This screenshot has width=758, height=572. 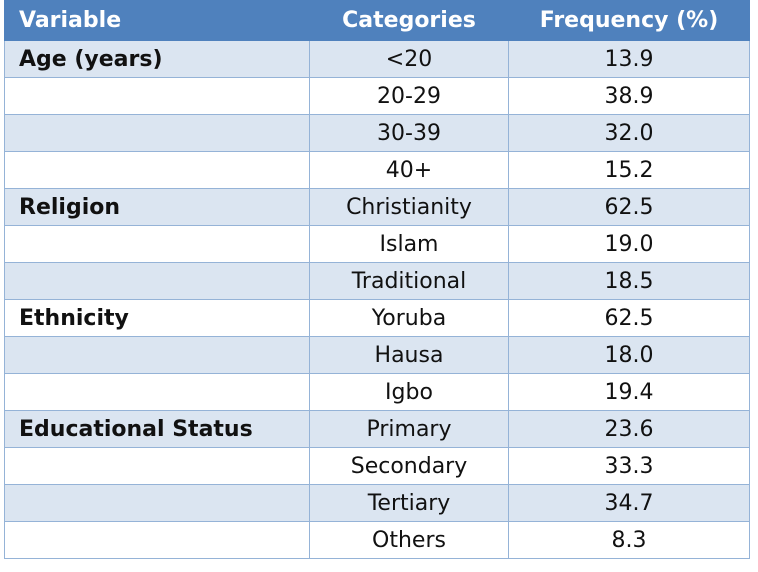 What do you see at coordinates (409, 96) in the screenshot?
I see `category-cell: 20-29` at bounding box center [409, 96].